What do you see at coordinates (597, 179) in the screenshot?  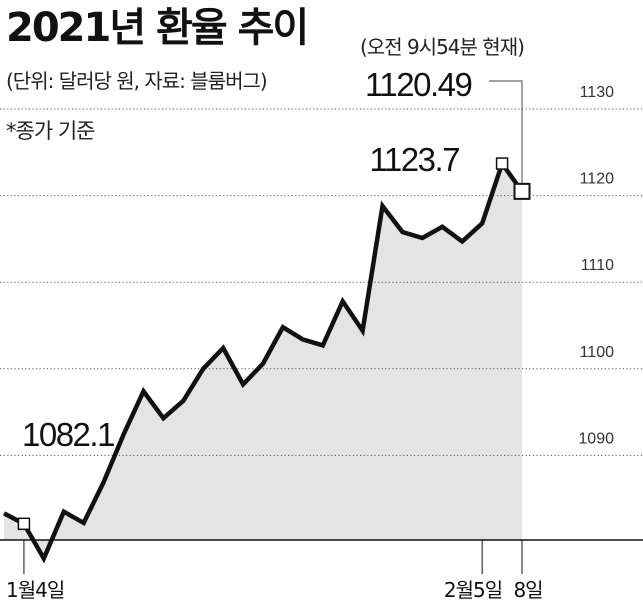 I see `y-tick-label-1120: 1120` at bounding box center [597, 179].